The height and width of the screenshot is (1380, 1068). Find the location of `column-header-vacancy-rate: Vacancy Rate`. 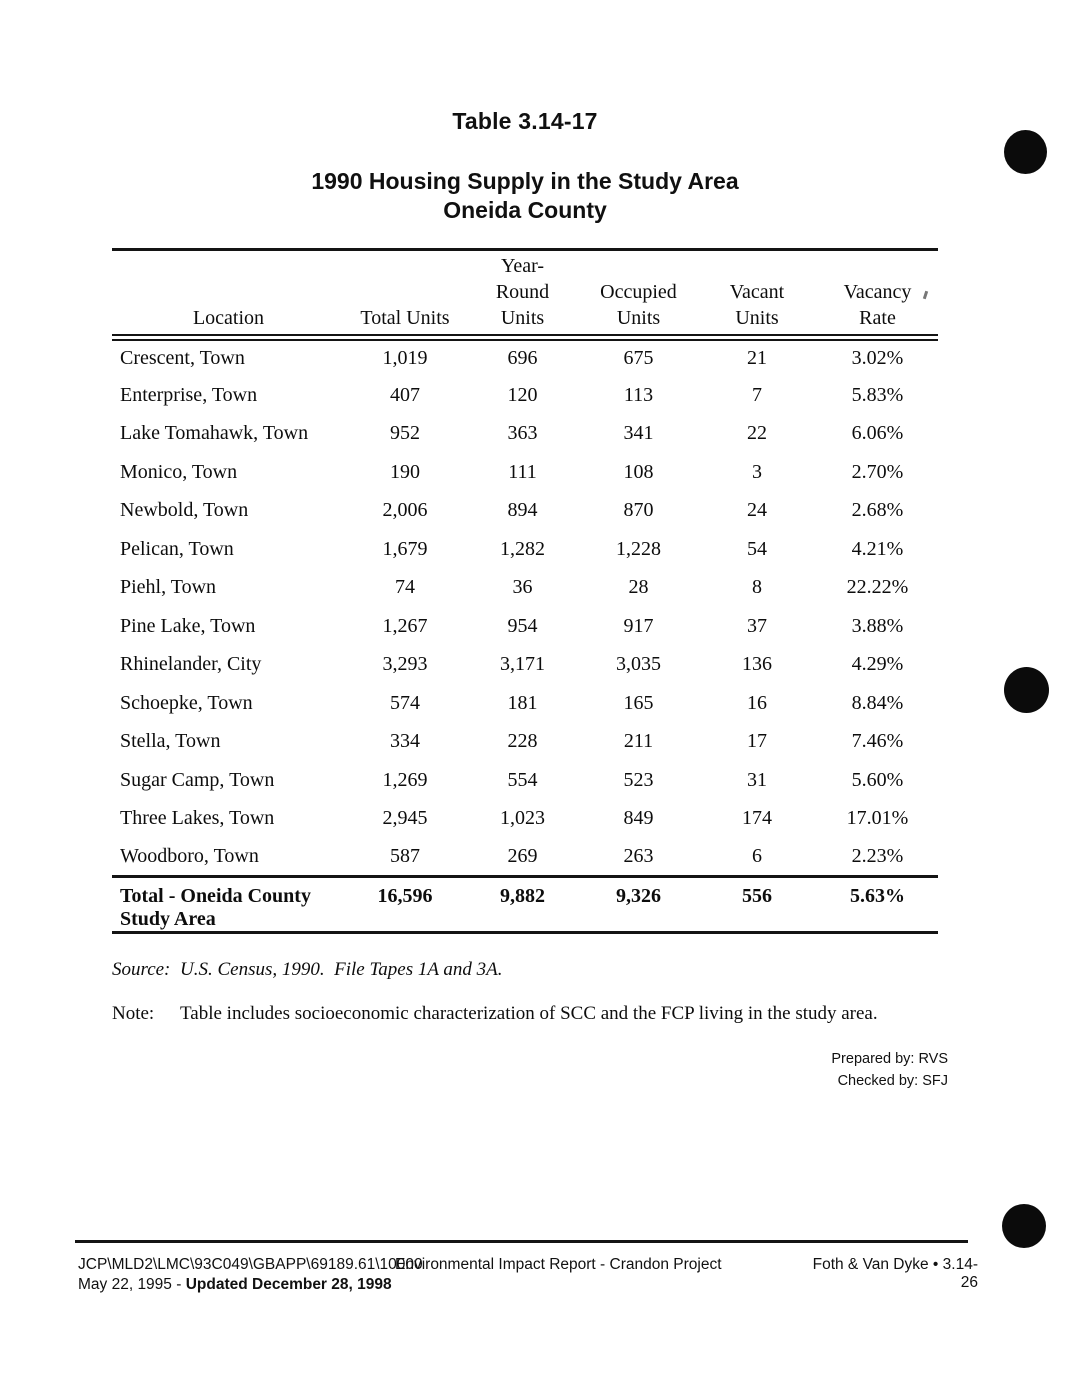

column-header-vacancy-rate: Vacancy Rate is located at coordinates (877, 295).